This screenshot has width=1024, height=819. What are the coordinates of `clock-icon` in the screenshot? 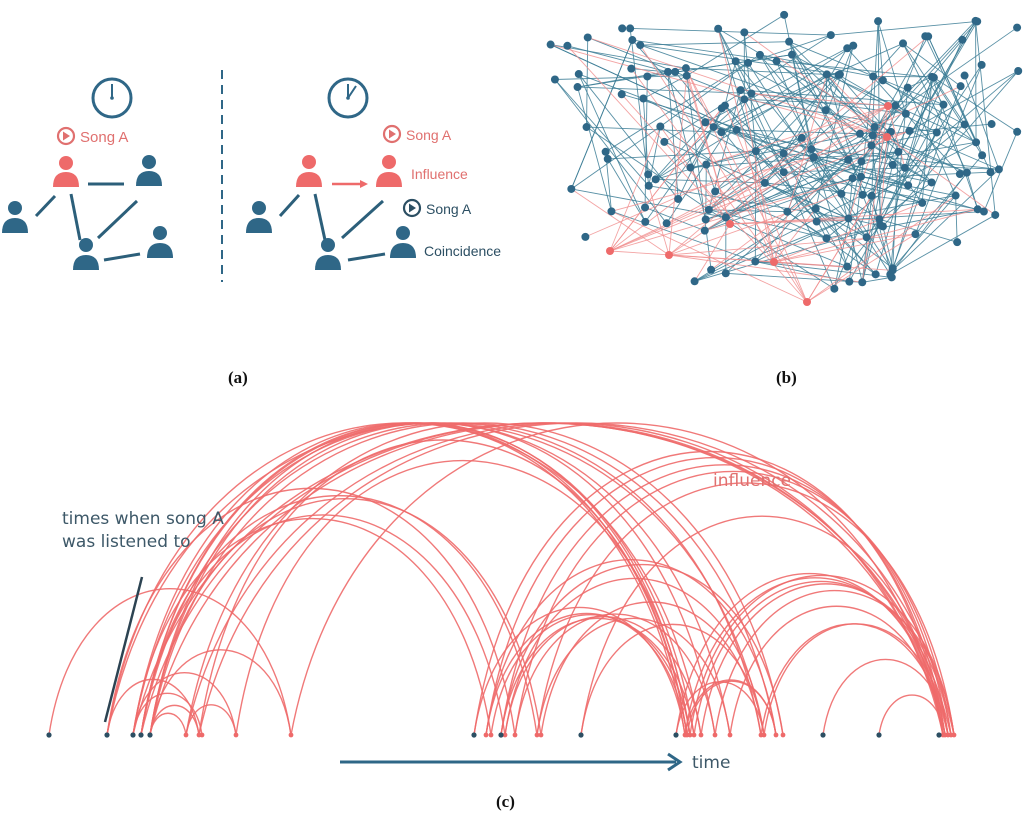 It's located at (112, 98).